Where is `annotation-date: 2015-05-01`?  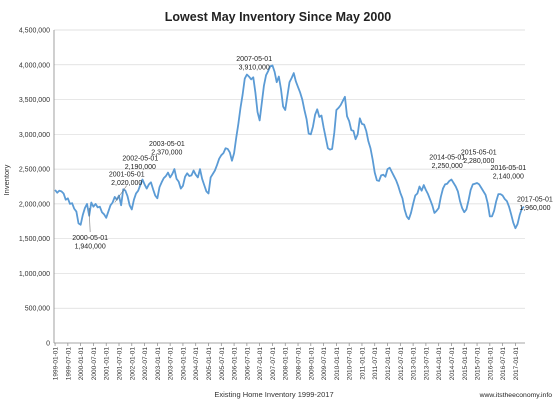 annotation-date: 2015-05-01 is located at coordinates (479, 152).